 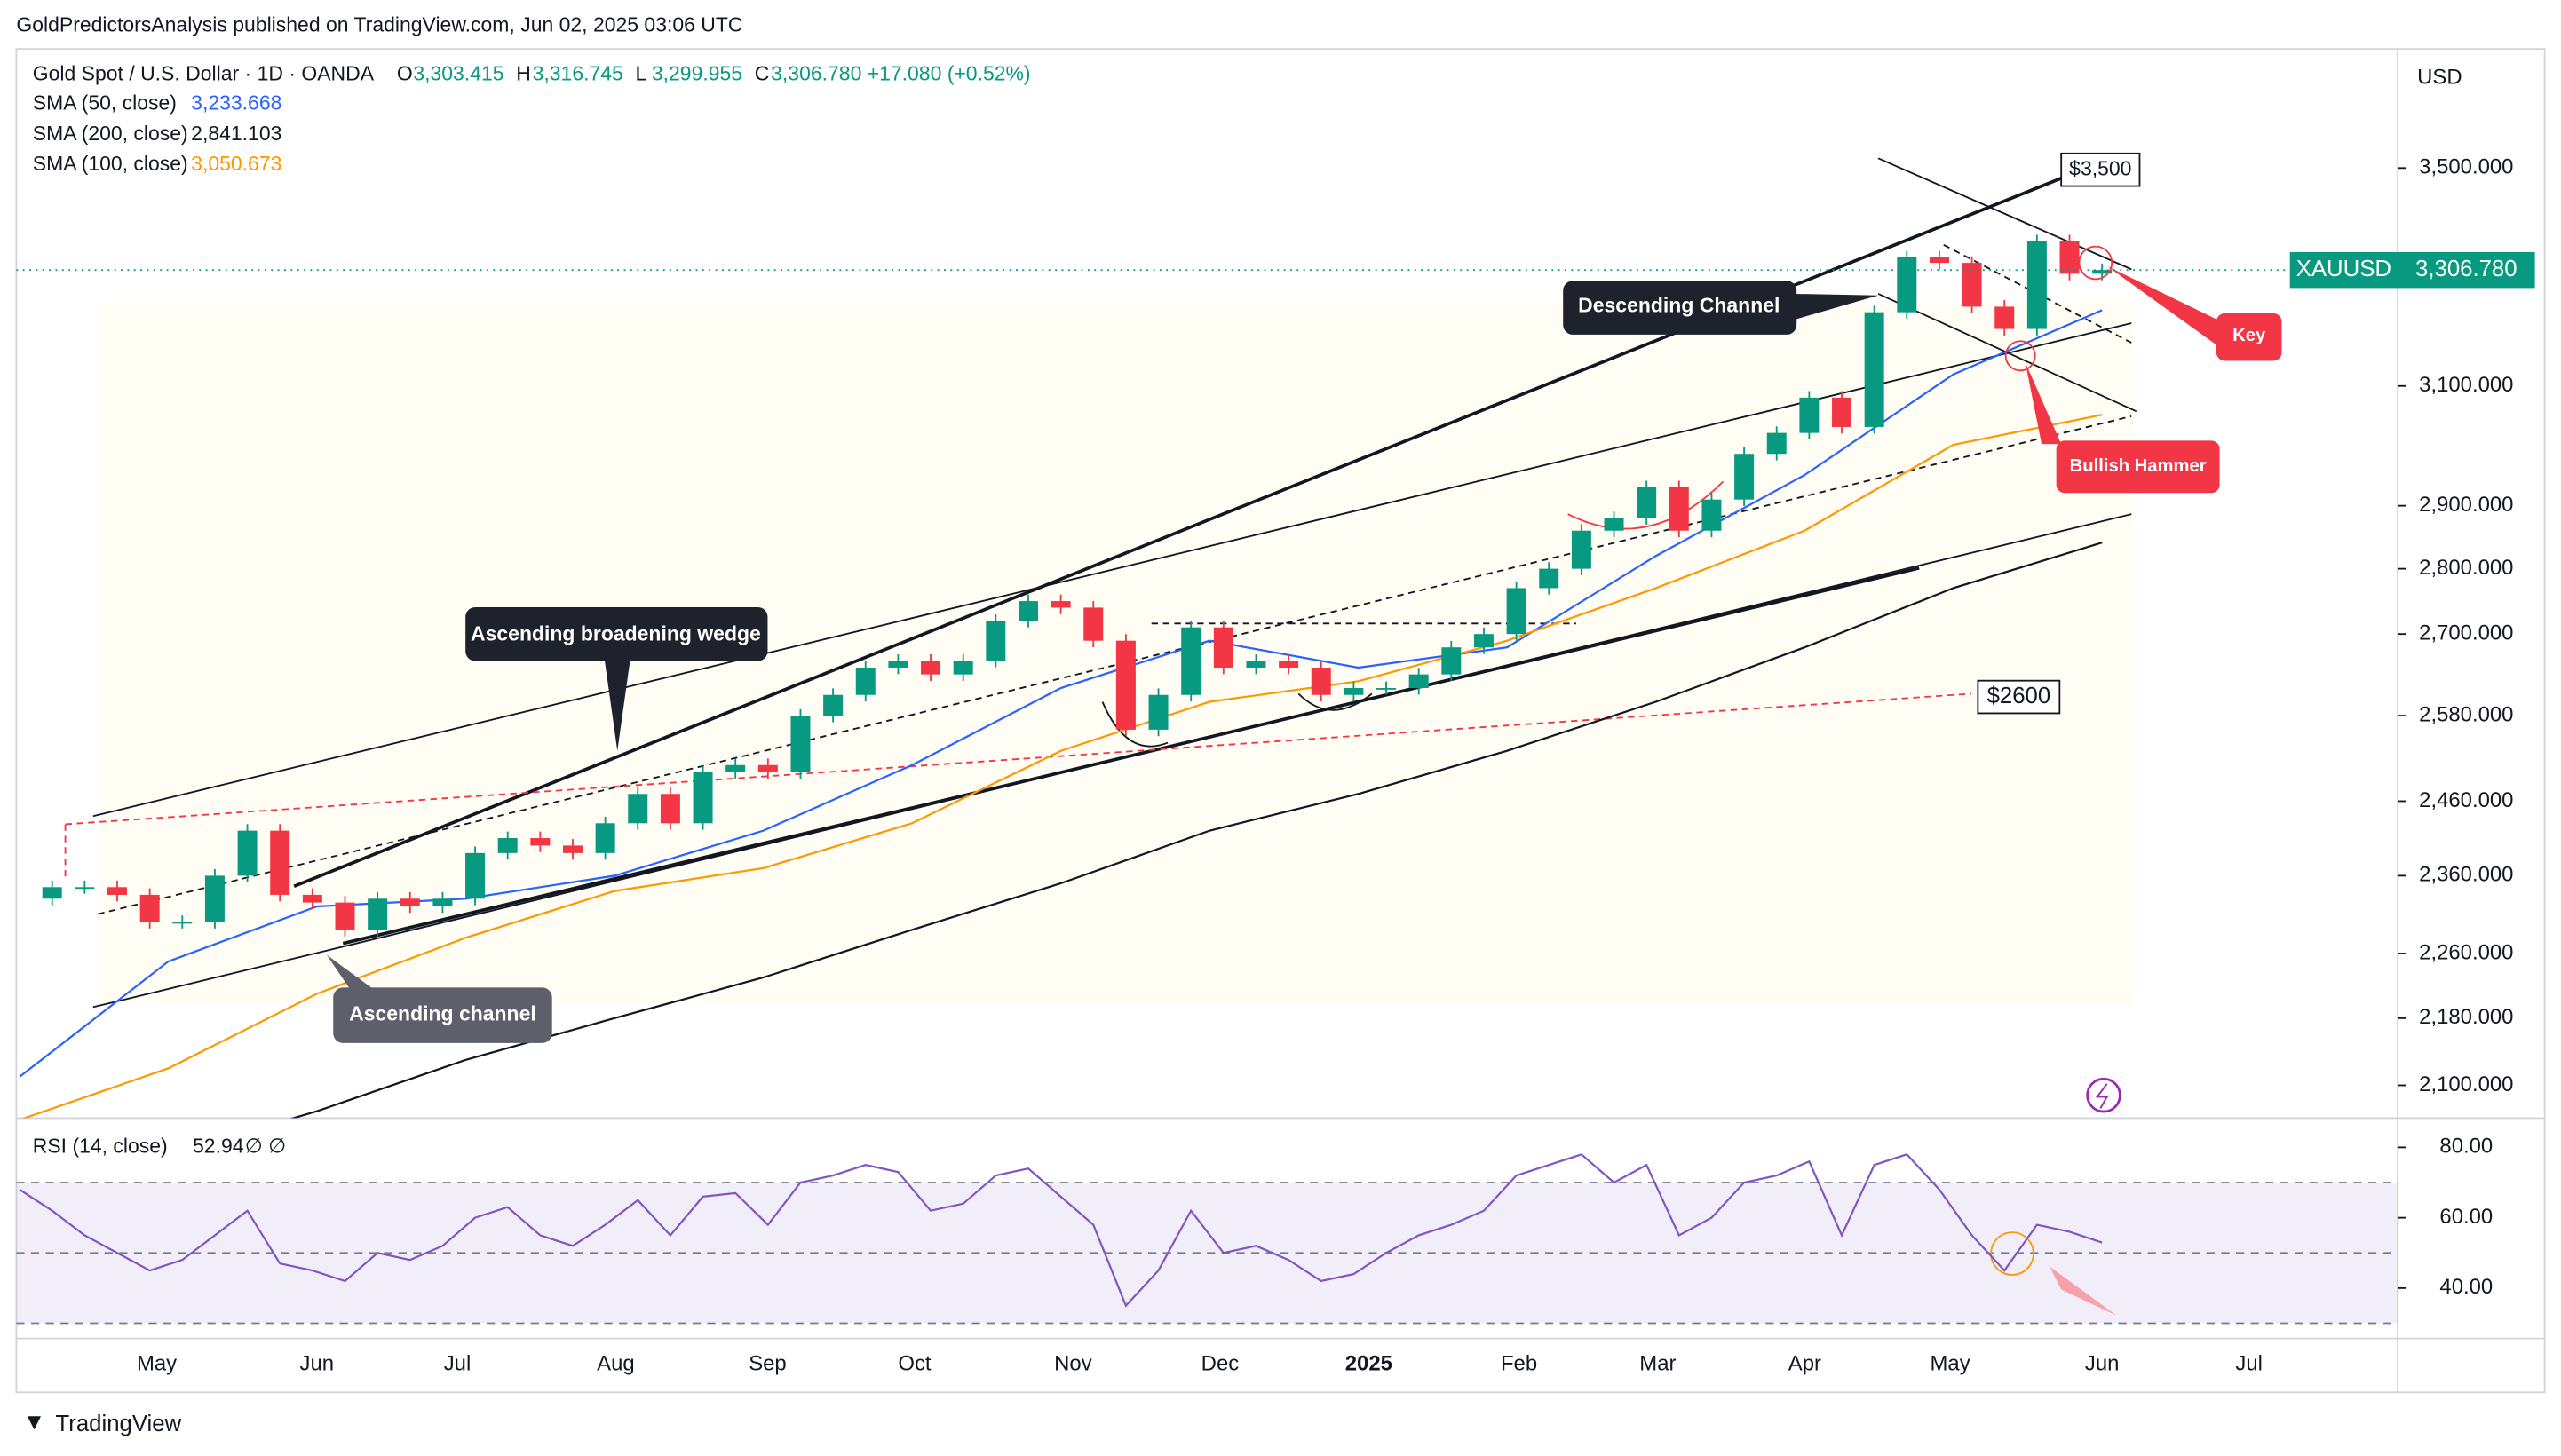 I want to click on x-tick-label: Oct, so click(x=915, y=1363).